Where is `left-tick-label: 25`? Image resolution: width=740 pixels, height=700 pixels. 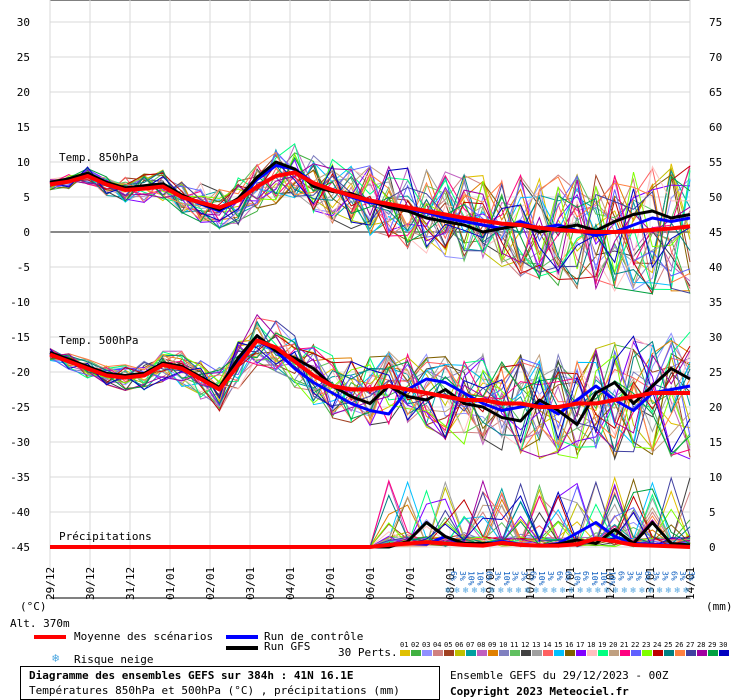
left-tick-label: 25 is located at coordinates (23, 57).